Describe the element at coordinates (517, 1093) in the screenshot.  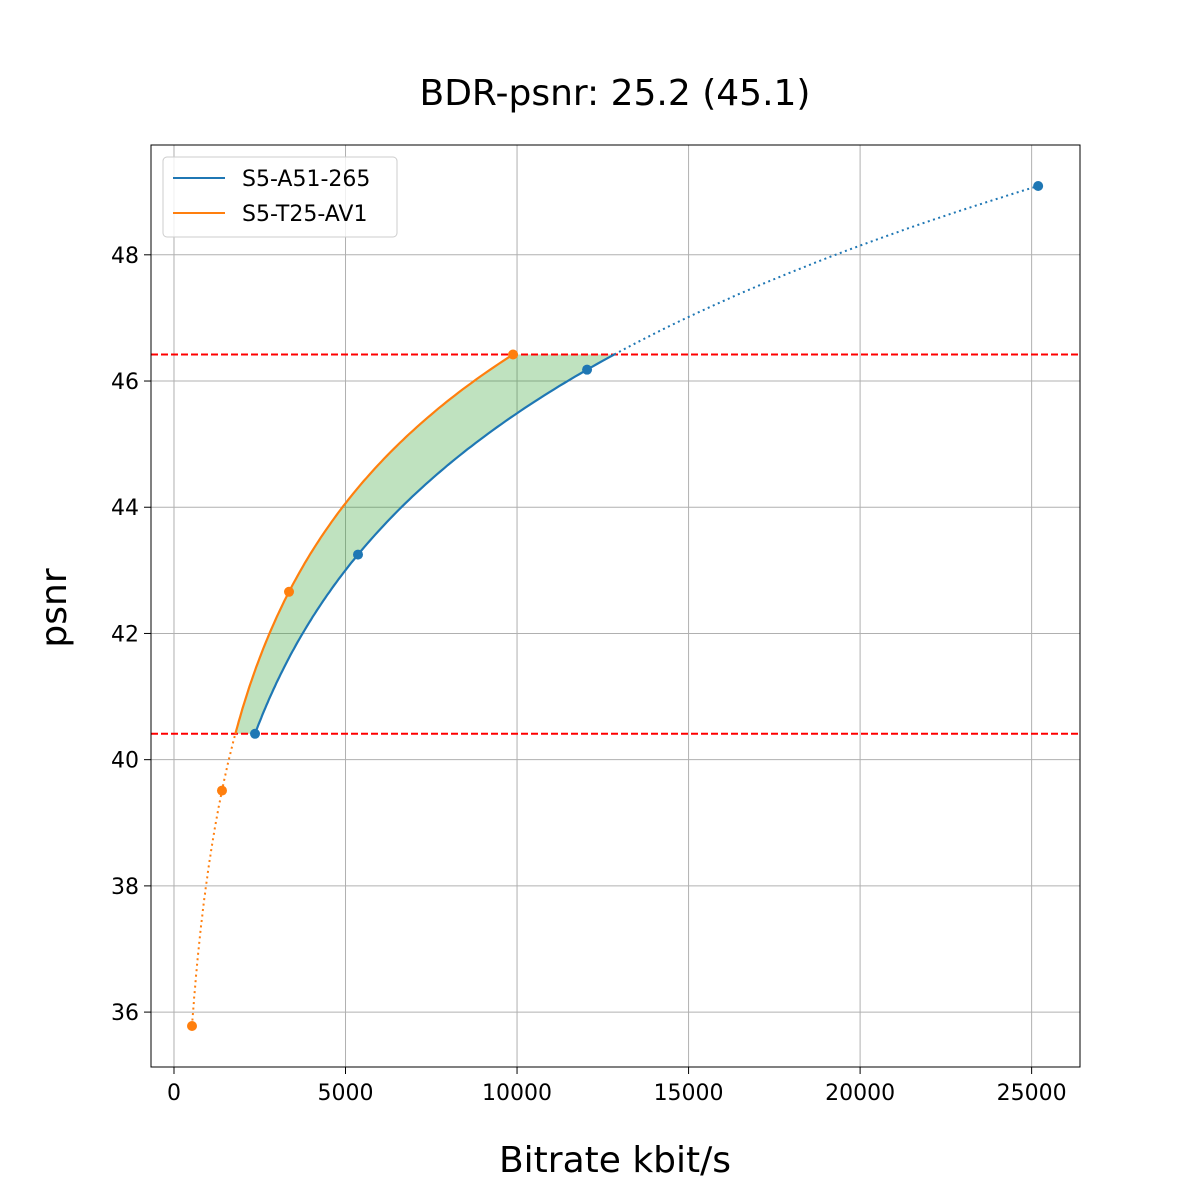
I see `x-tick-label: 10000` at that location.